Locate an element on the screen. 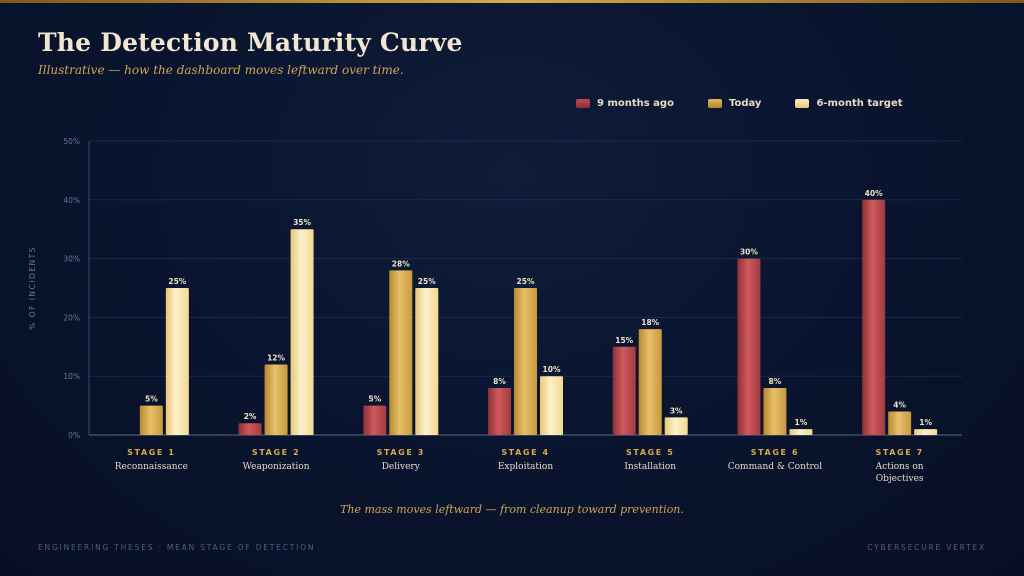 This screenshot has height=576, width=1024. legend-label-today: Today is located at coordinates (745, 103).